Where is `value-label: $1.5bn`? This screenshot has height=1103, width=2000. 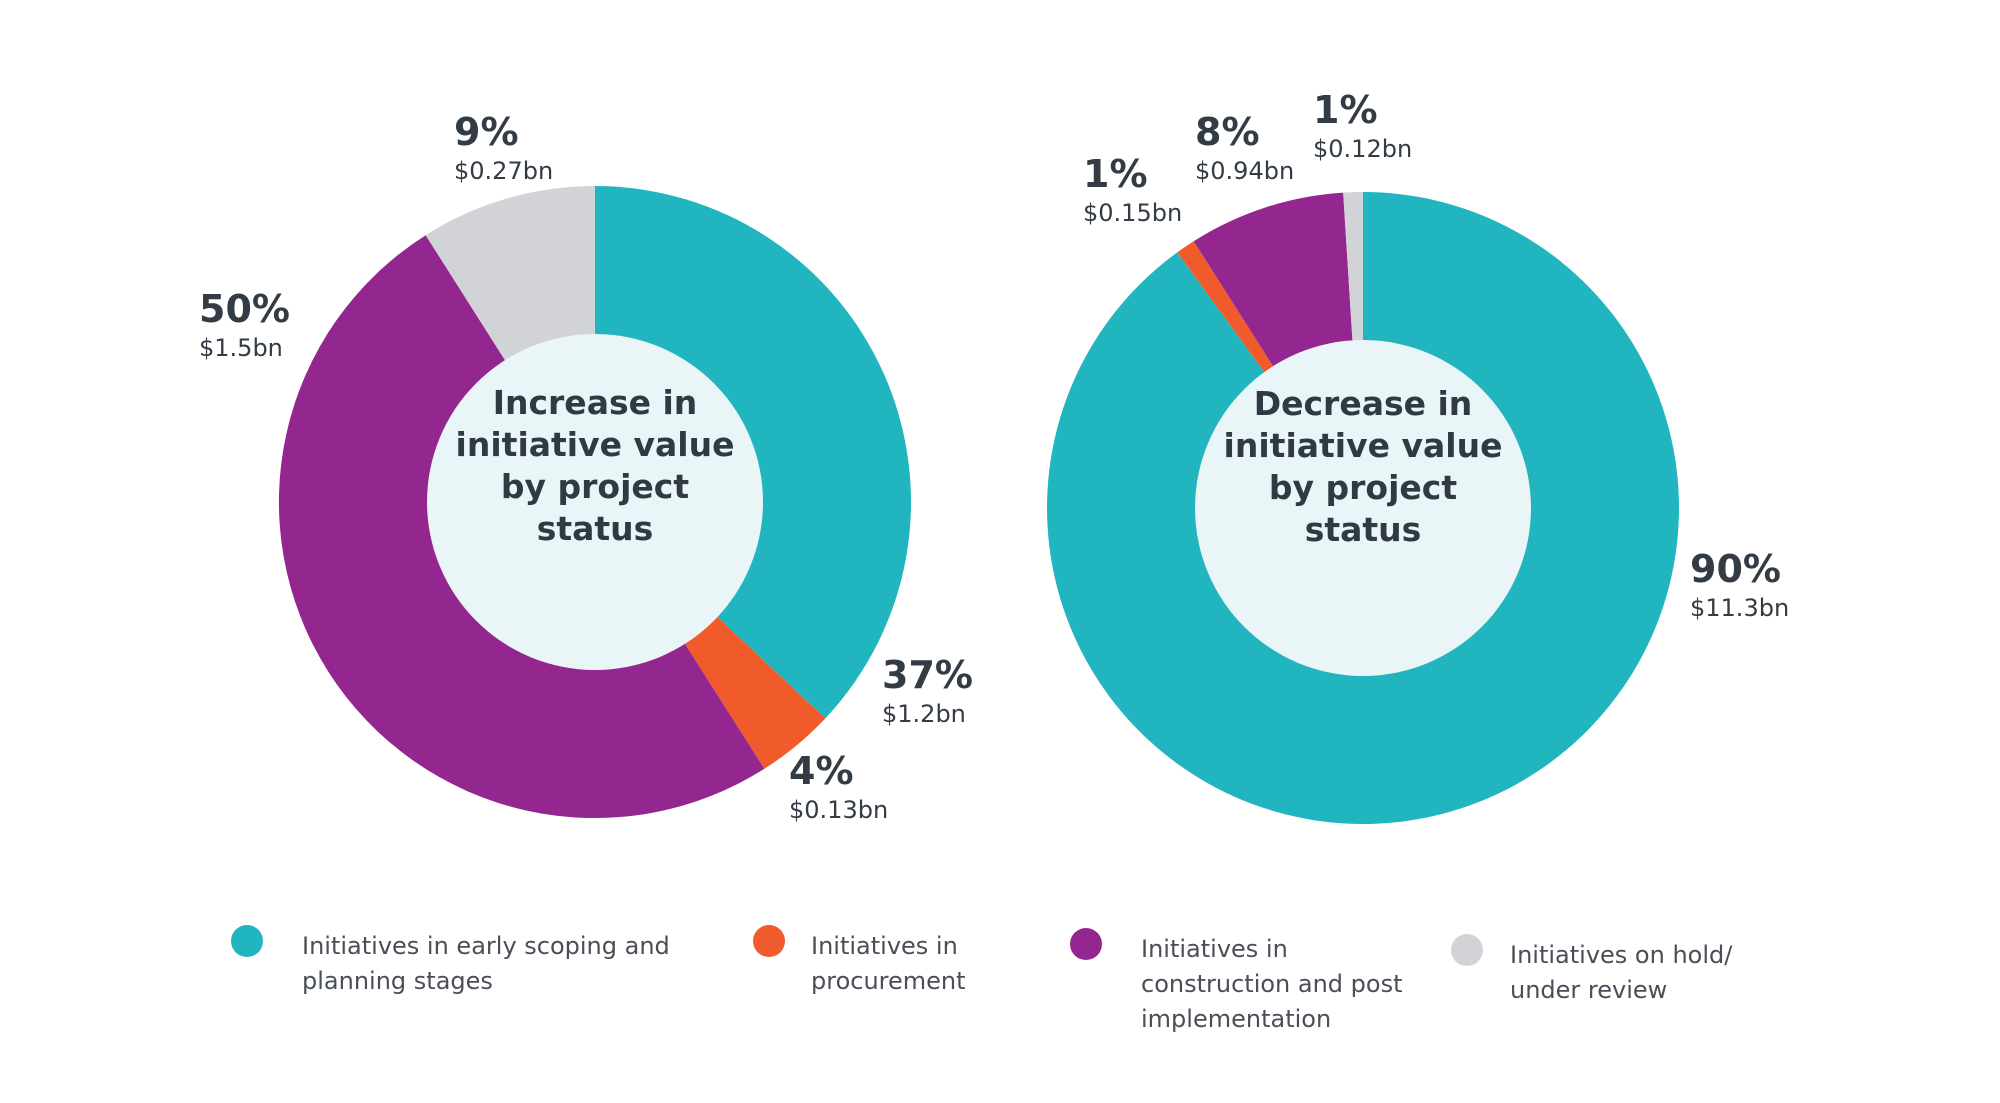
value-label: $1.5bn is located at coordinates (241, 348).